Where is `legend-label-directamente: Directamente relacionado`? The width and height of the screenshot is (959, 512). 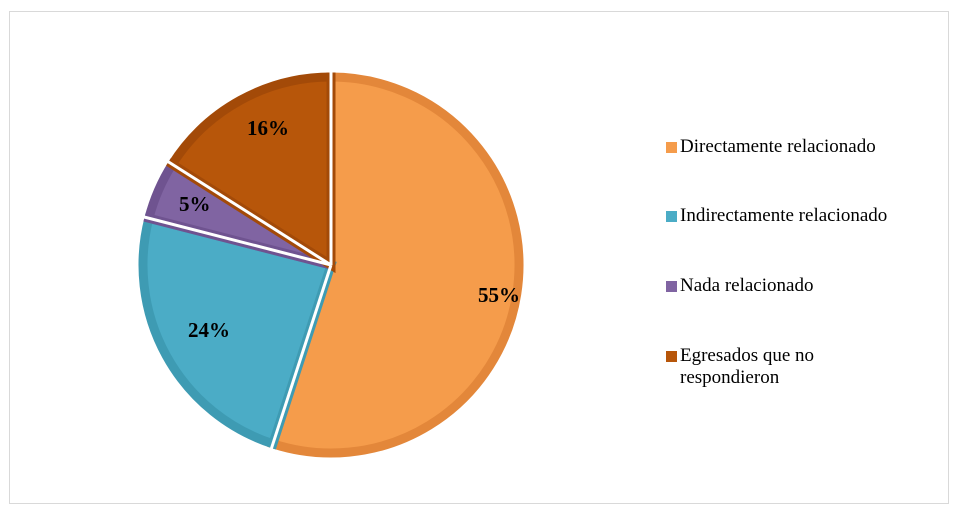
legend-label-directamente: Directamente relacionado is located at coordinates (778, 146).